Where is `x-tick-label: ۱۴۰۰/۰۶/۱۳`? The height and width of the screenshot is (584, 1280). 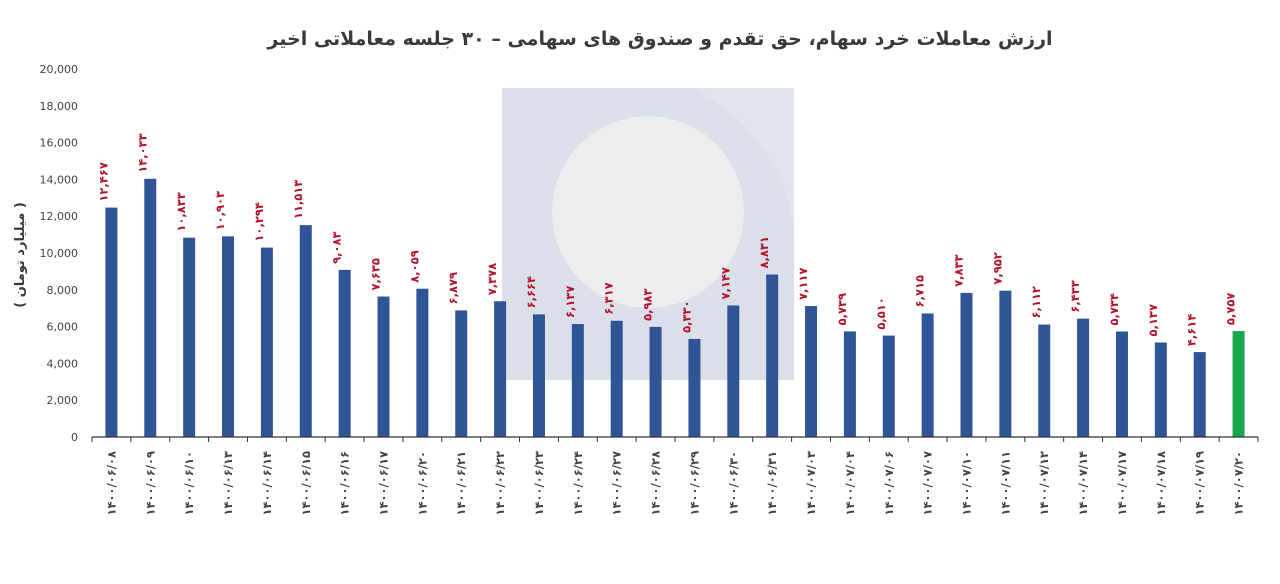 x-tick-label: ۱۴۰۰/۰۶/۱۳ is located at coordinates (228, 483).